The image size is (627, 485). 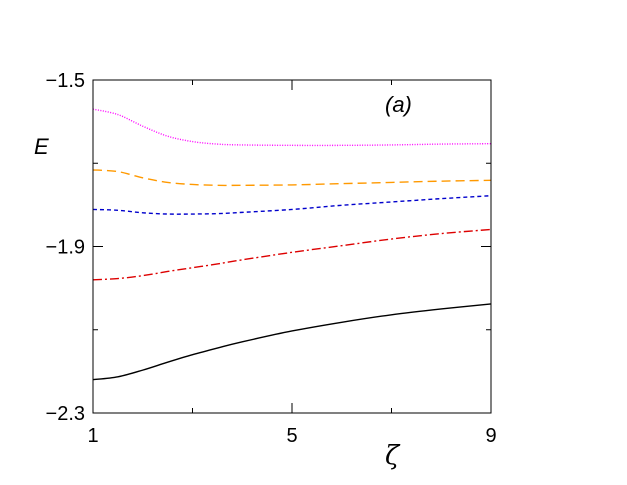 I want to click on y-tick-label: −1.9, so click(x=65, y=248).